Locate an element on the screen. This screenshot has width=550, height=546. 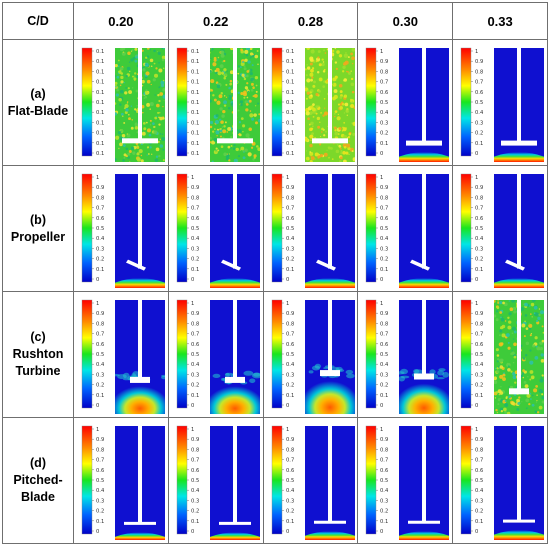
row-label-line: Rushton is located at coordinates (38, 354).